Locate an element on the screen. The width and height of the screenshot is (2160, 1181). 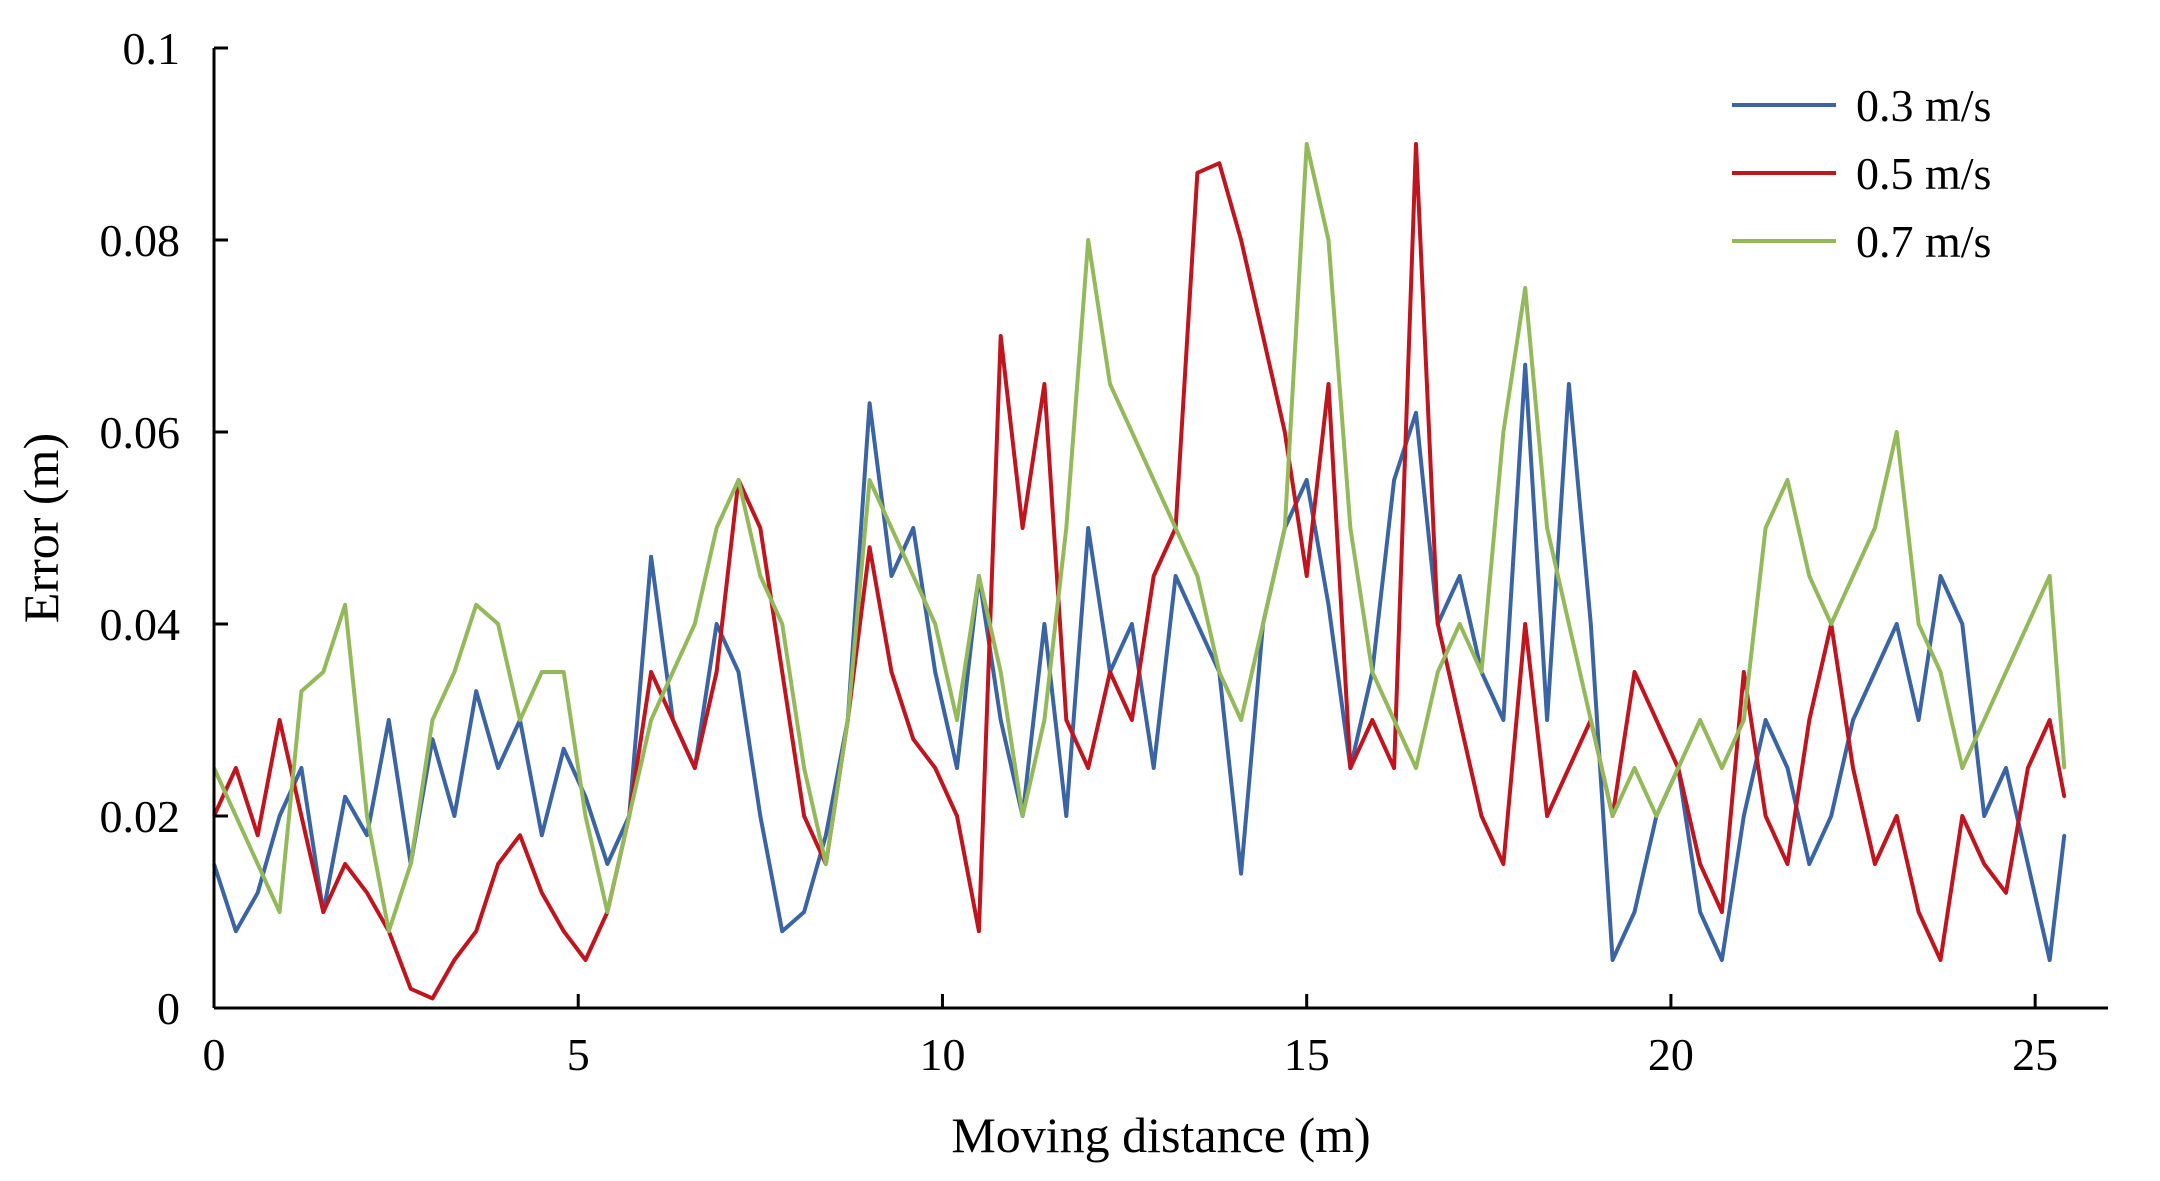
y-tick-label: 0.02 is located at coordinates (140, 816).